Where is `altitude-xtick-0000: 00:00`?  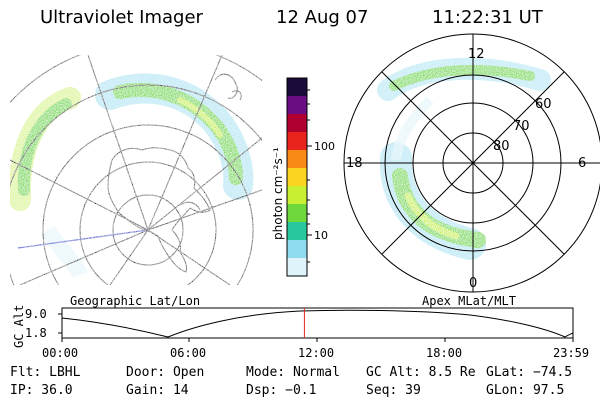
altitude-xtick-0000: 00:00 is located at coordinates (60, 353).